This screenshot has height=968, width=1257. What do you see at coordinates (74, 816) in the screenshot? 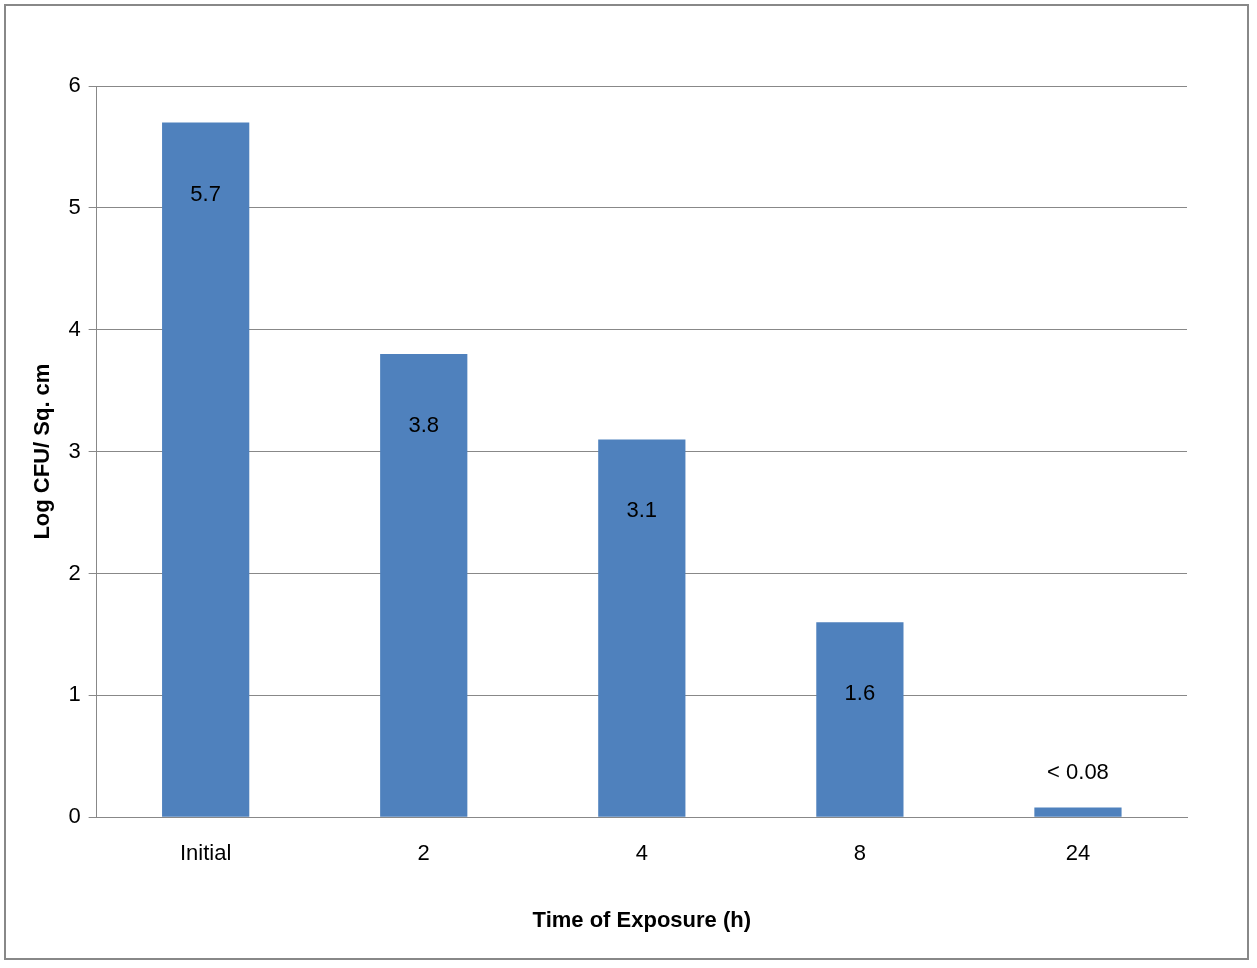
I see `y-tick-label: 0` at bounding box center [74, 816].